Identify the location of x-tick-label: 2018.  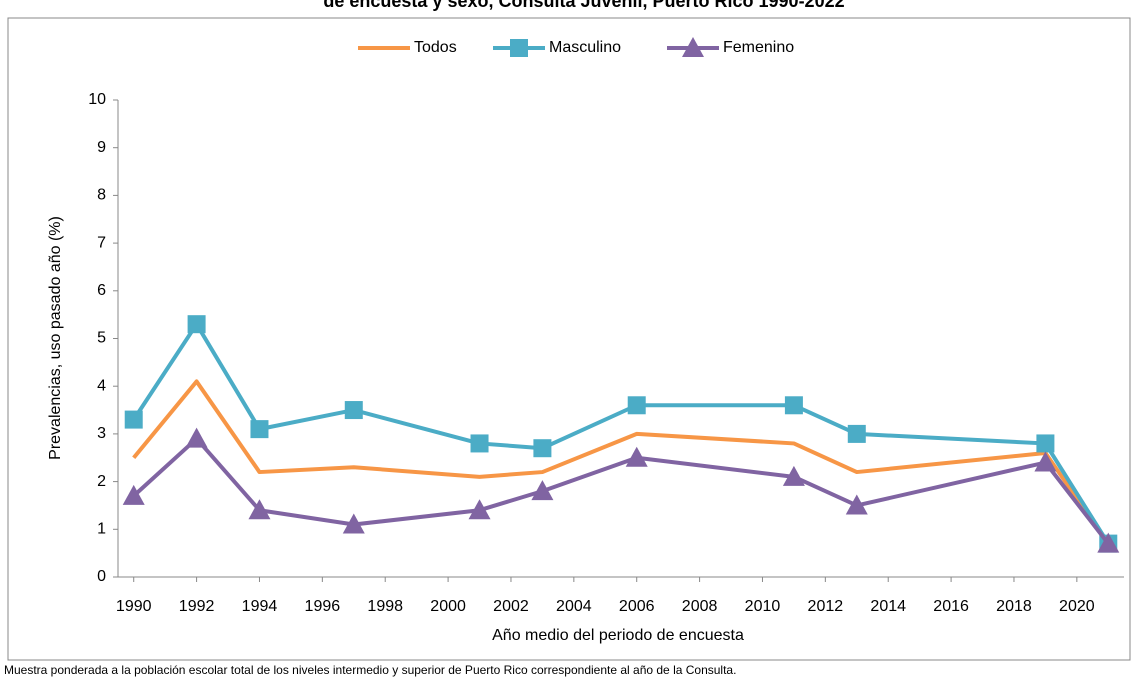
(1014, 606).